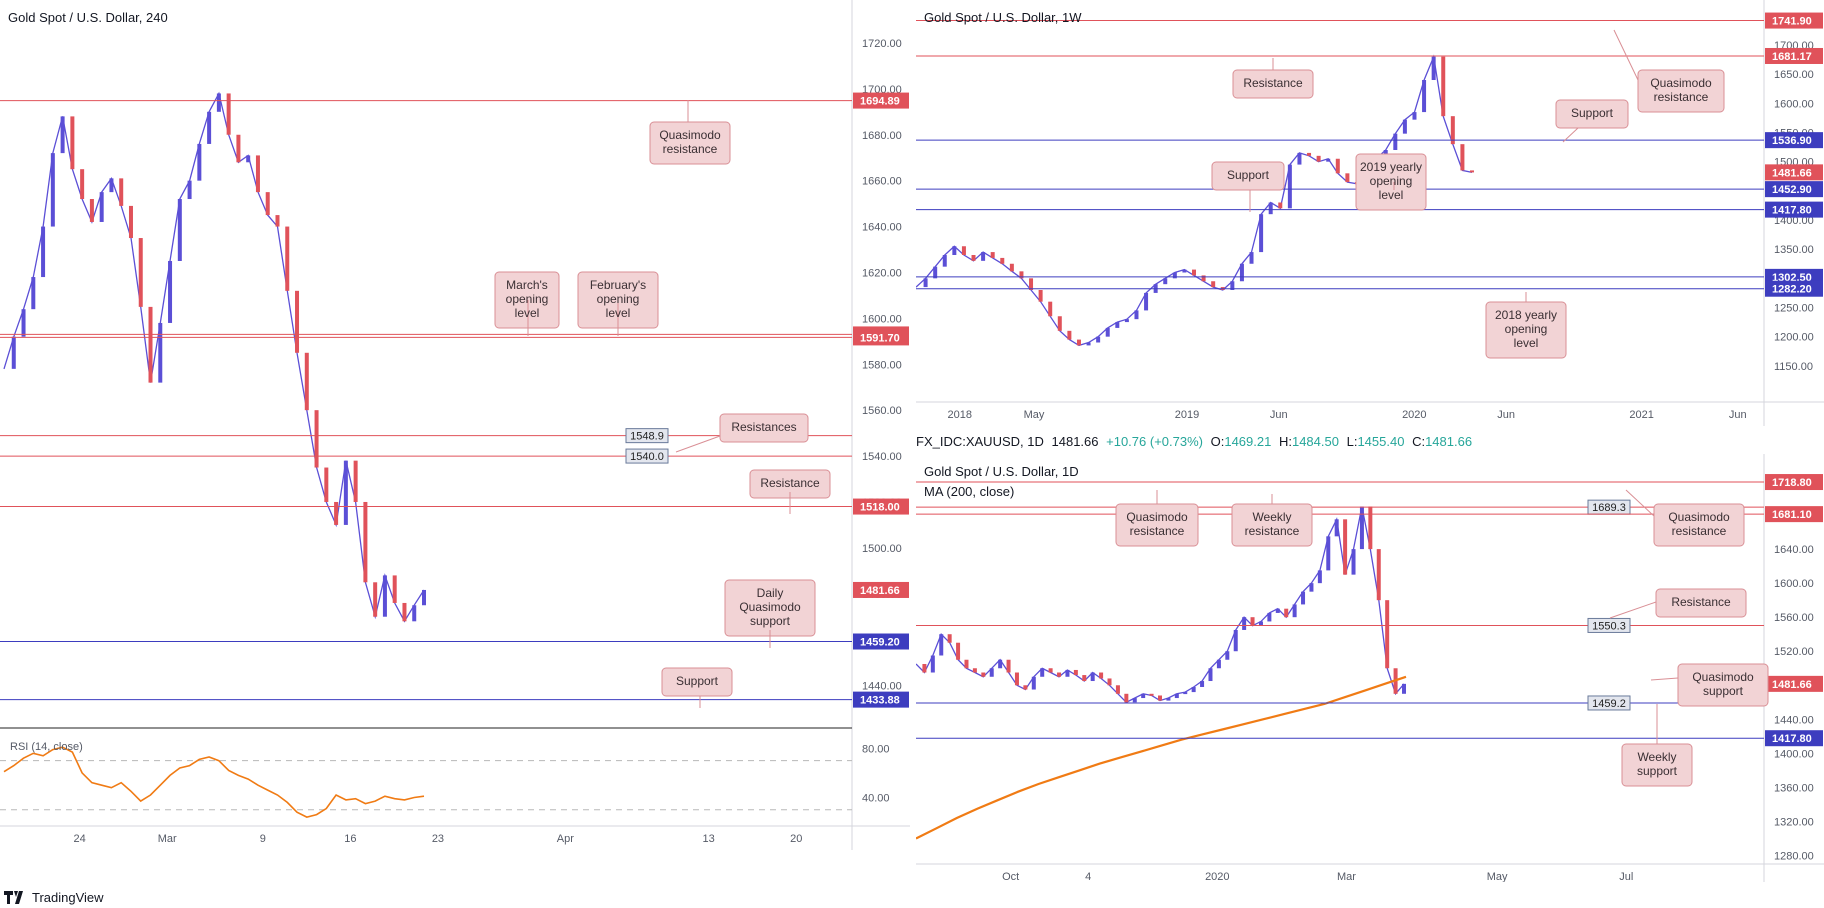 Image resolution: width=1824 pixels, height=908 pixels. I want to click on price-tick-label: 1660.00, so click(882, 182).